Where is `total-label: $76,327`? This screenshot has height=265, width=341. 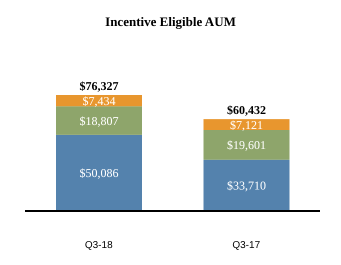
total-label: $76,327 is located at coordinates (99, 86).